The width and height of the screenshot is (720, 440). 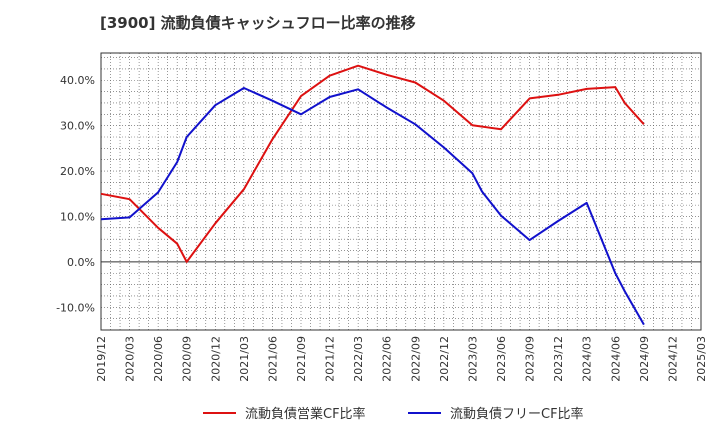 What do you see at coordinates (517, 414) in the screenshot?
I see `legend-label: 流動負債フリーCF比率` at bounding box center [517, 414].